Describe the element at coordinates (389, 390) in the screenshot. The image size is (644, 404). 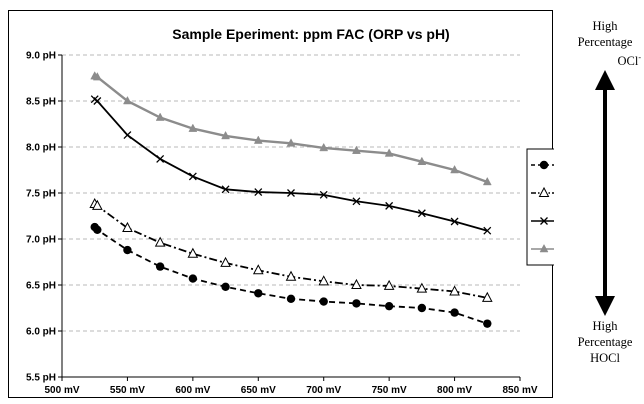
I see `x-tick-label: 750 mV` at that location.